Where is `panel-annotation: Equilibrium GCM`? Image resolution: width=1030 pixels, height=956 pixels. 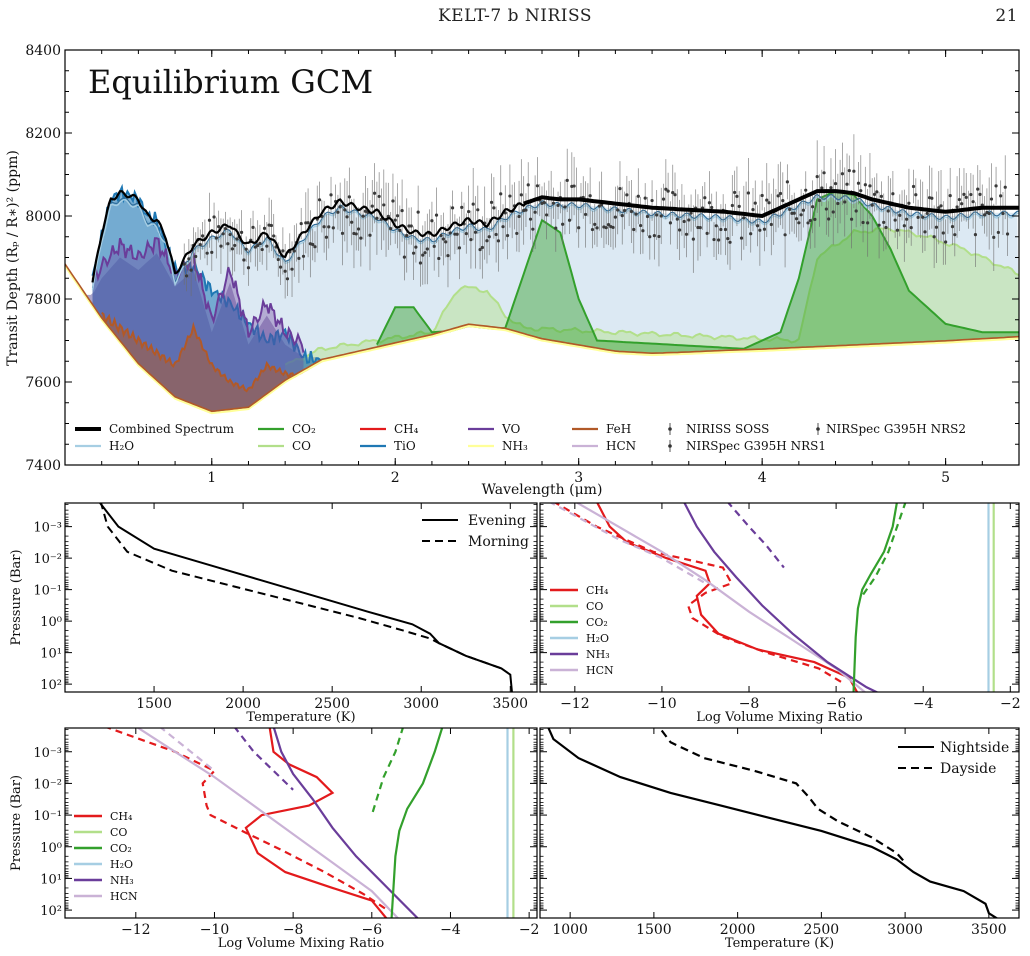 panel-annotation: Equilibrium GCM is located at coordinates (230, 82).